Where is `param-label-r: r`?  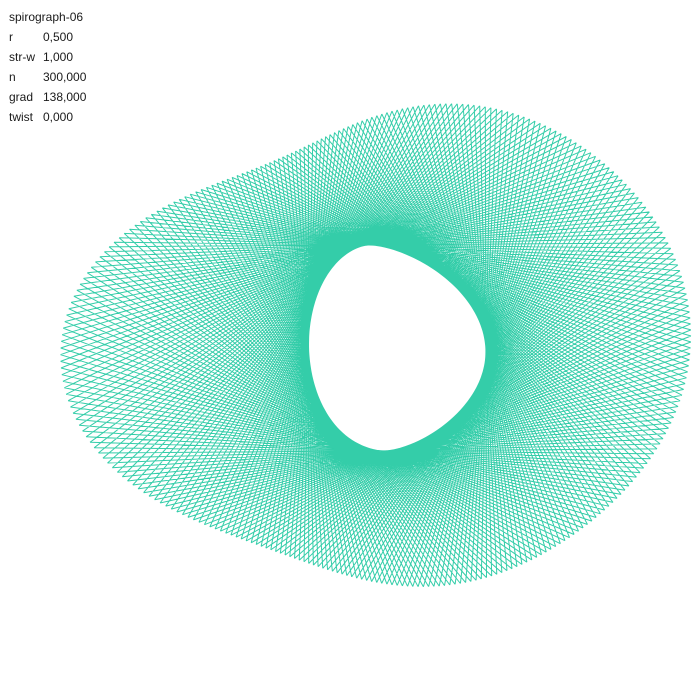 param-label-r: r is located at coordinates (11, 37).